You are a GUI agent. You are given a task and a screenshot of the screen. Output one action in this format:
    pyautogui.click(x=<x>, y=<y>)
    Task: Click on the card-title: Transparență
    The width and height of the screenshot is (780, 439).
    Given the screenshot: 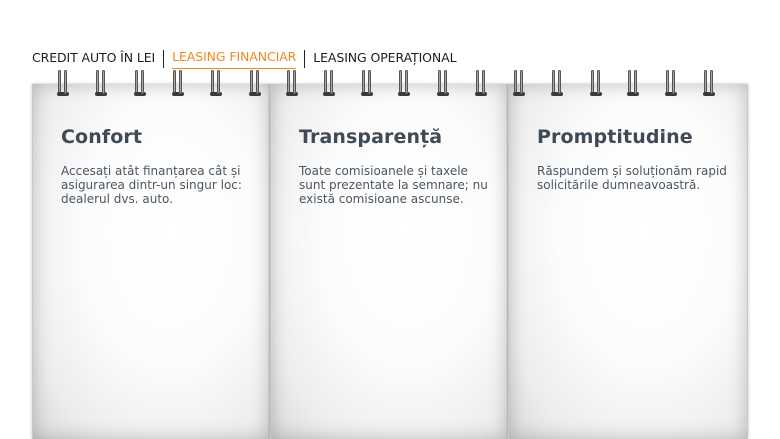 What is the action you would take?
    pyautogui.click(x=371, y=137)
    